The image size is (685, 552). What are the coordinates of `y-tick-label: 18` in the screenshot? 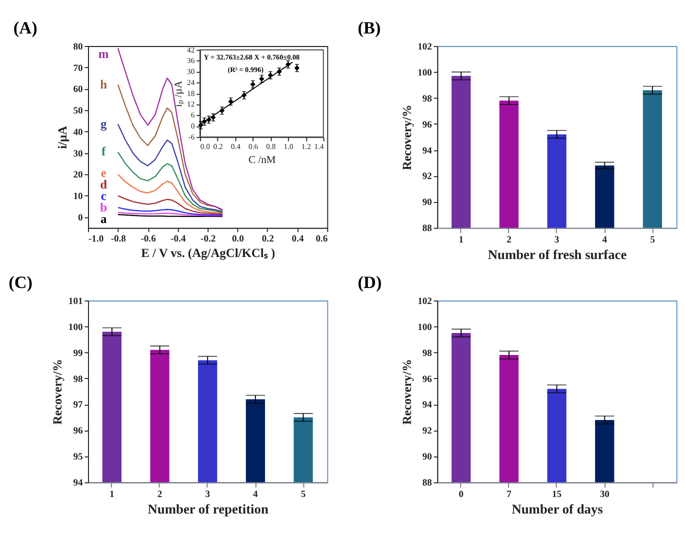 It's located at (191, 93).